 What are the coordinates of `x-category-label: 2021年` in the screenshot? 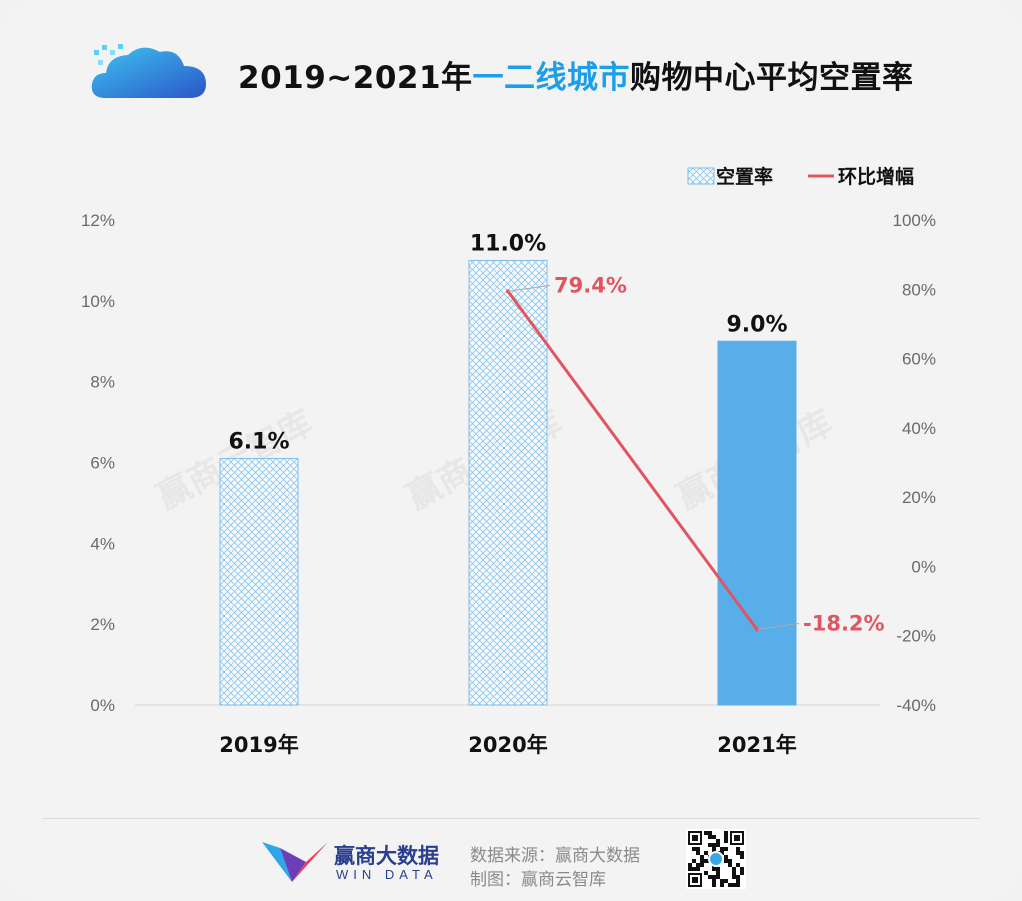 It's located at (756, 745).